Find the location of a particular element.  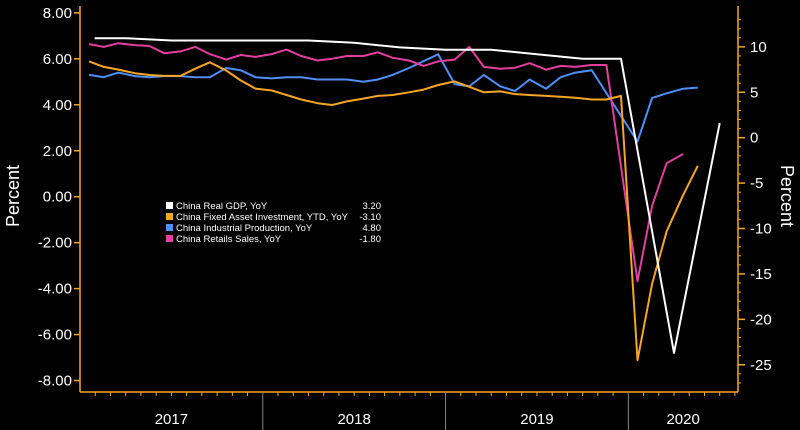

left-axis-title: Percent is located at coordinates (13, 196).